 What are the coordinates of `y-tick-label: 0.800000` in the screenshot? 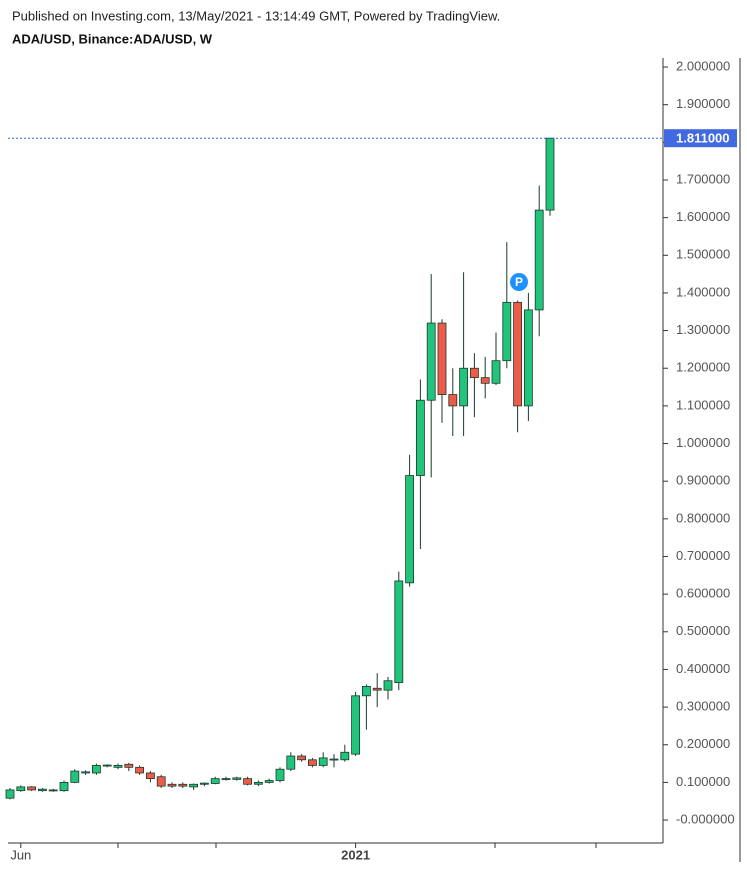 It's located at (703, 517).